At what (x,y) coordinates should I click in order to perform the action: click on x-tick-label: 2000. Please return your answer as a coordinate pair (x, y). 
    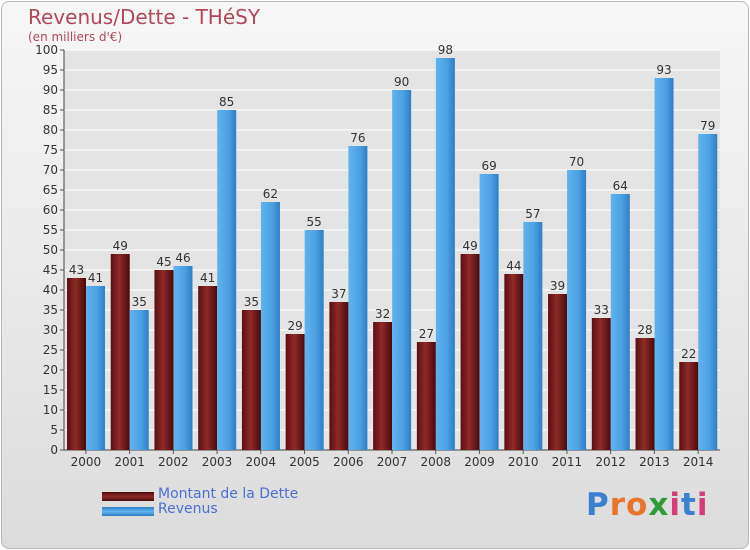
    Looking at the image, I should click on (86, 462).